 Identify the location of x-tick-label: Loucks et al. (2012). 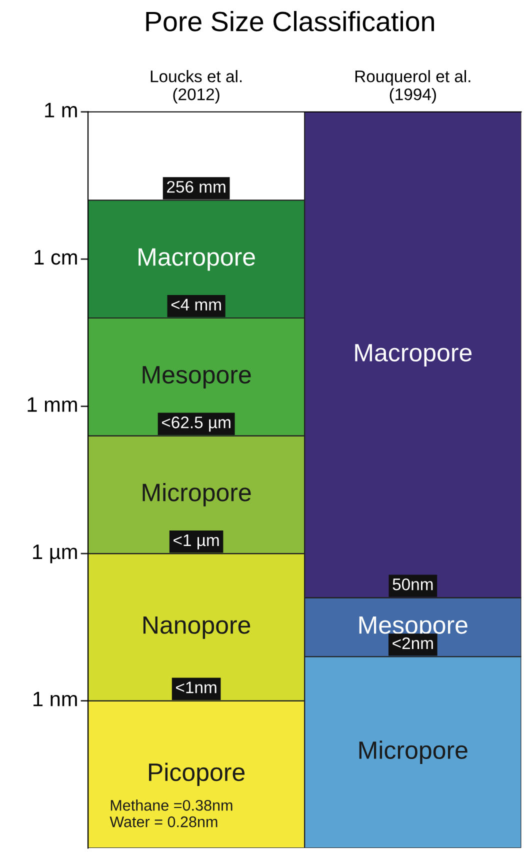
(196, 87).